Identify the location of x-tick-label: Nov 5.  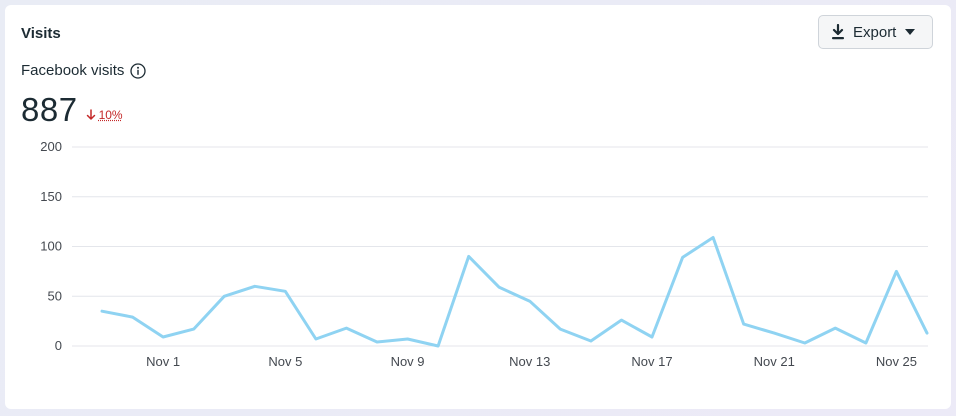
(285, 361).